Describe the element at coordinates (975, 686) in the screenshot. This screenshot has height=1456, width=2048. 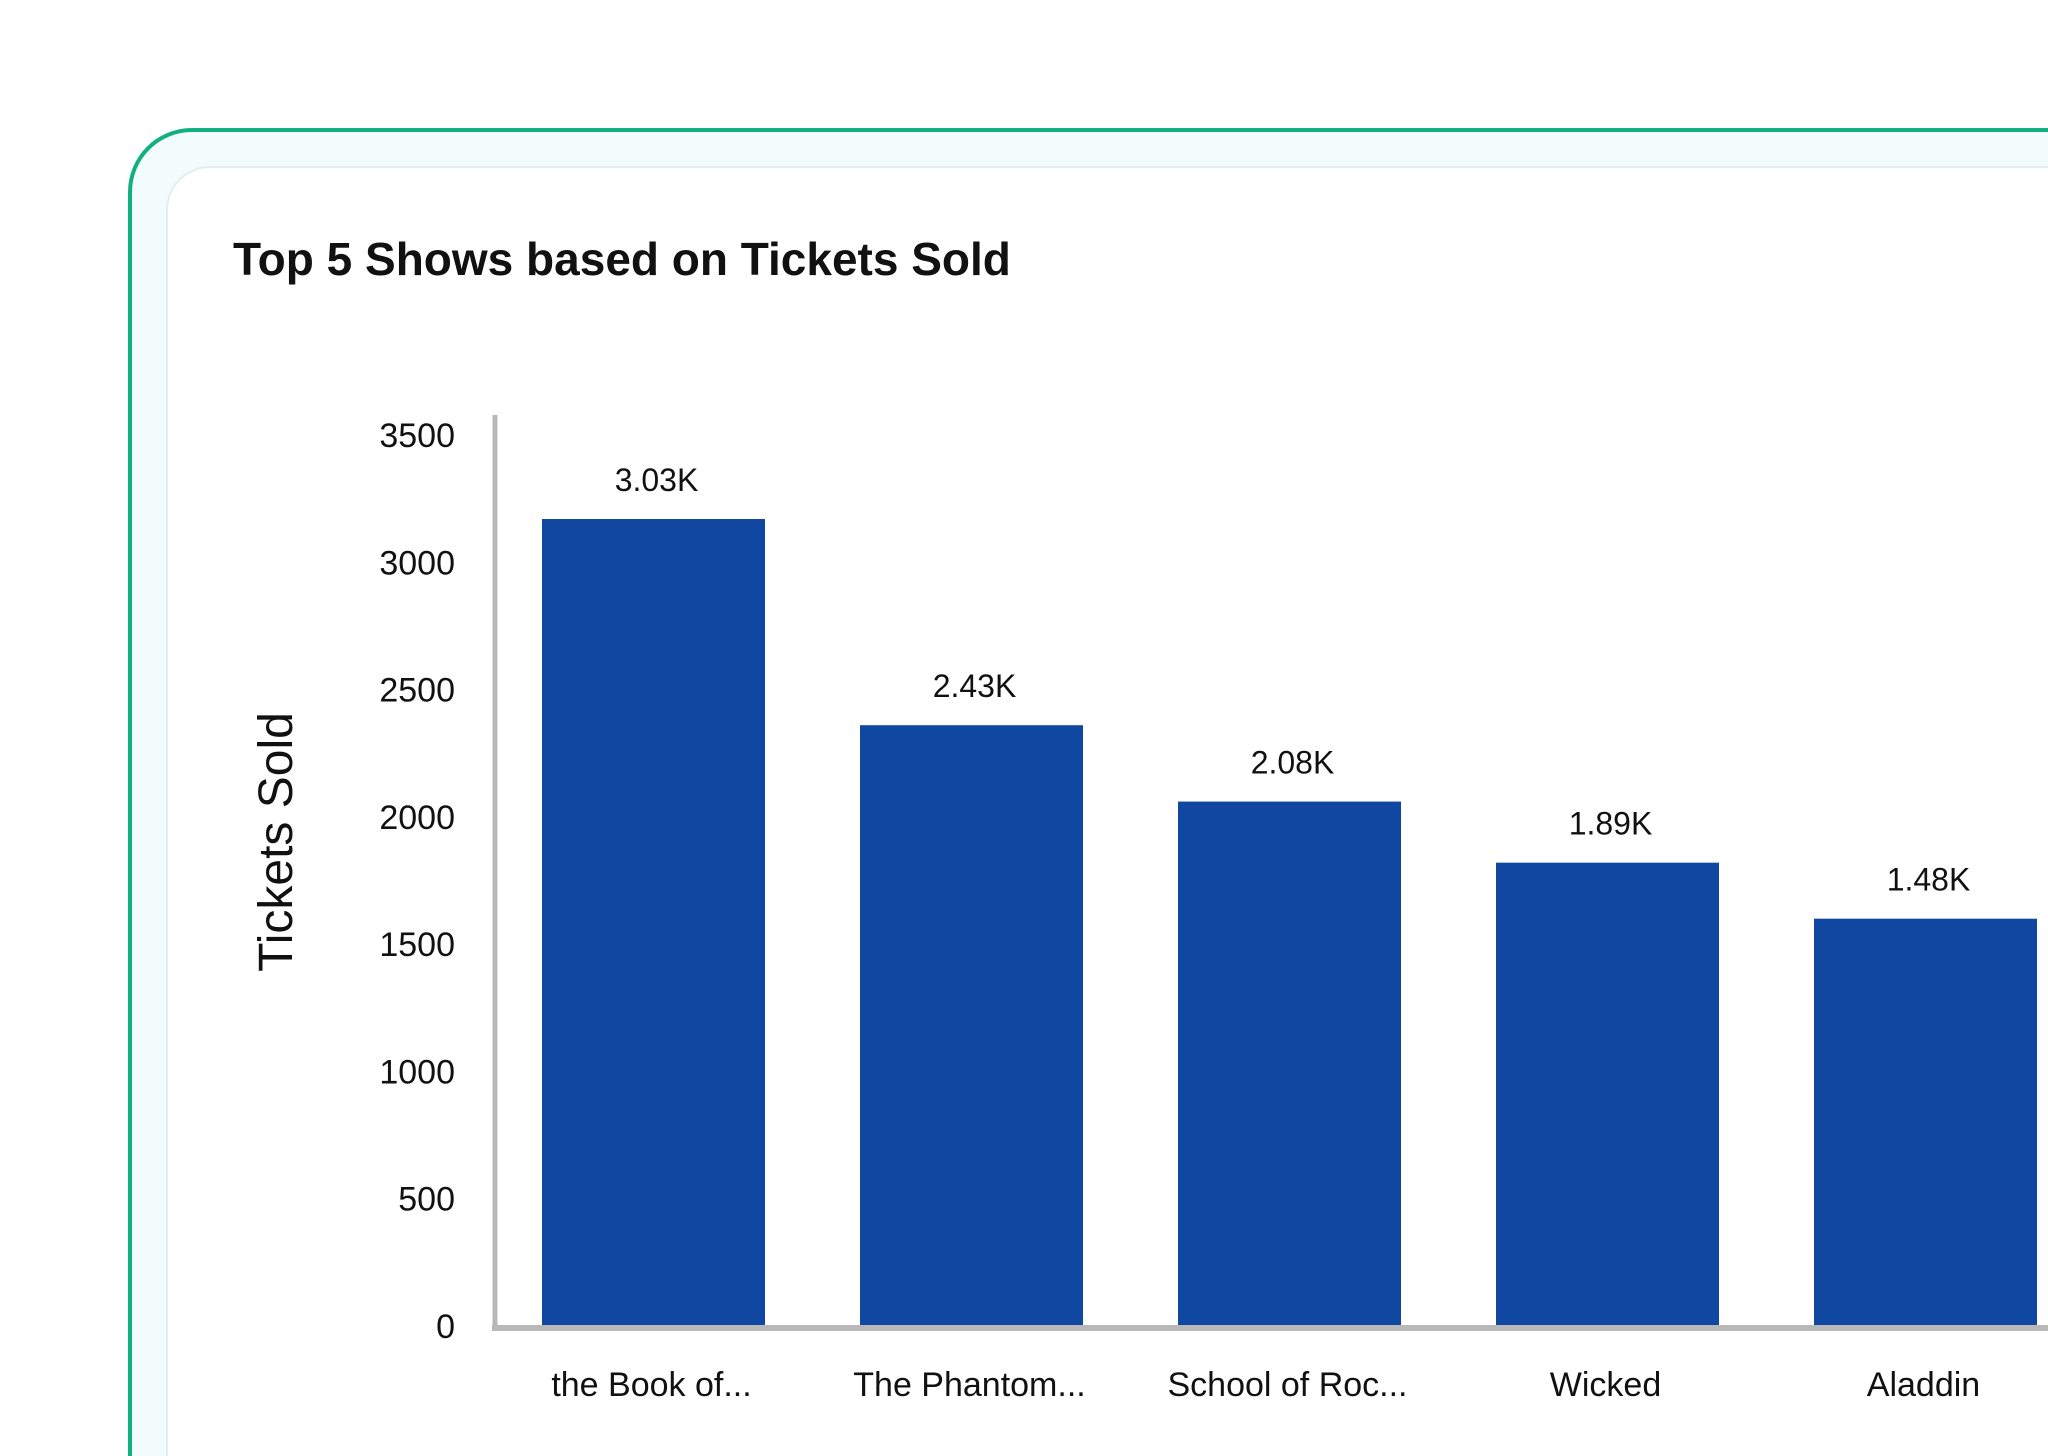
I see `data-label: 2.43K` at that location.